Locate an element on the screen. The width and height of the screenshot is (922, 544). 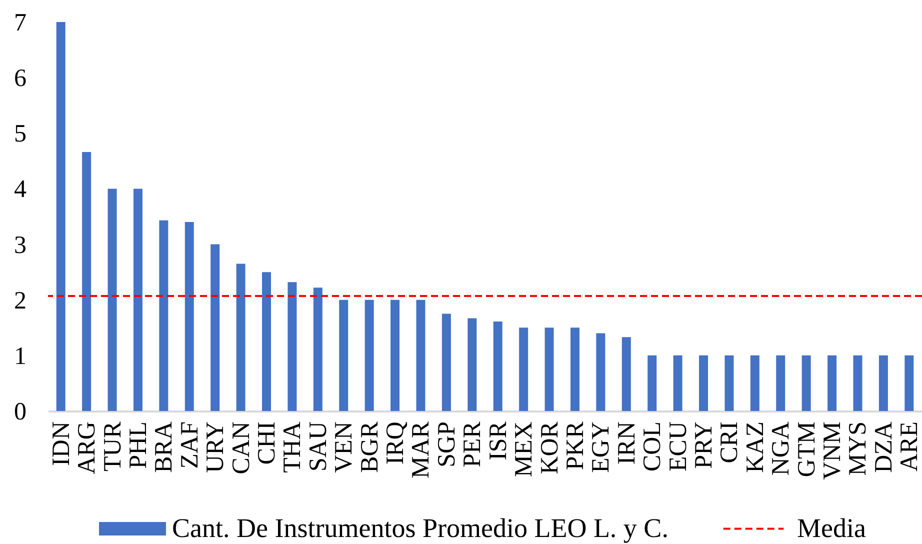
y-tick-label: 2 is located at coordinates (20, 300).